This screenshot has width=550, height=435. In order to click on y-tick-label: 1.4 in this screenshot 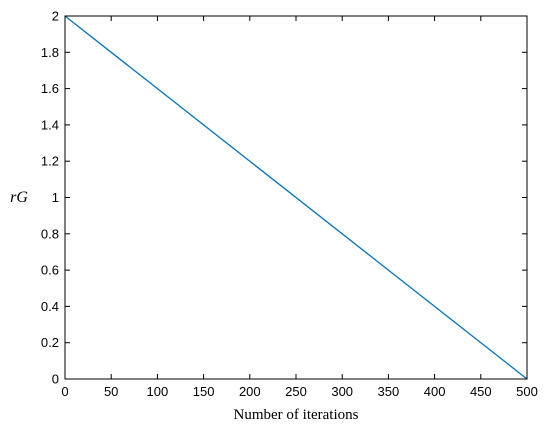, I will do `click(50, 124)`.